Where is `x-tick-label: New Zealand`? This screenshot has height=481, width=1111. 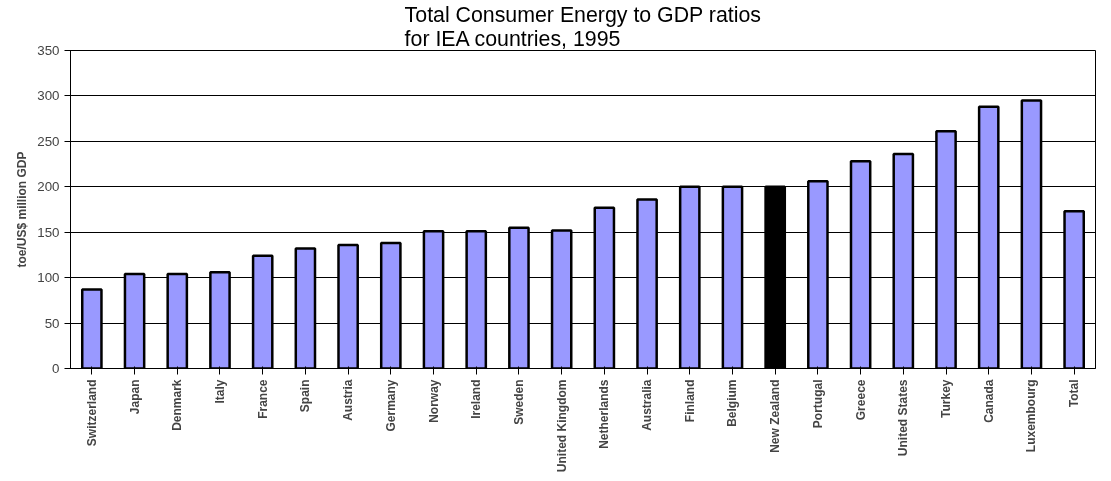 x-tick-label: New Zealand is located at coordinates (775, 416).